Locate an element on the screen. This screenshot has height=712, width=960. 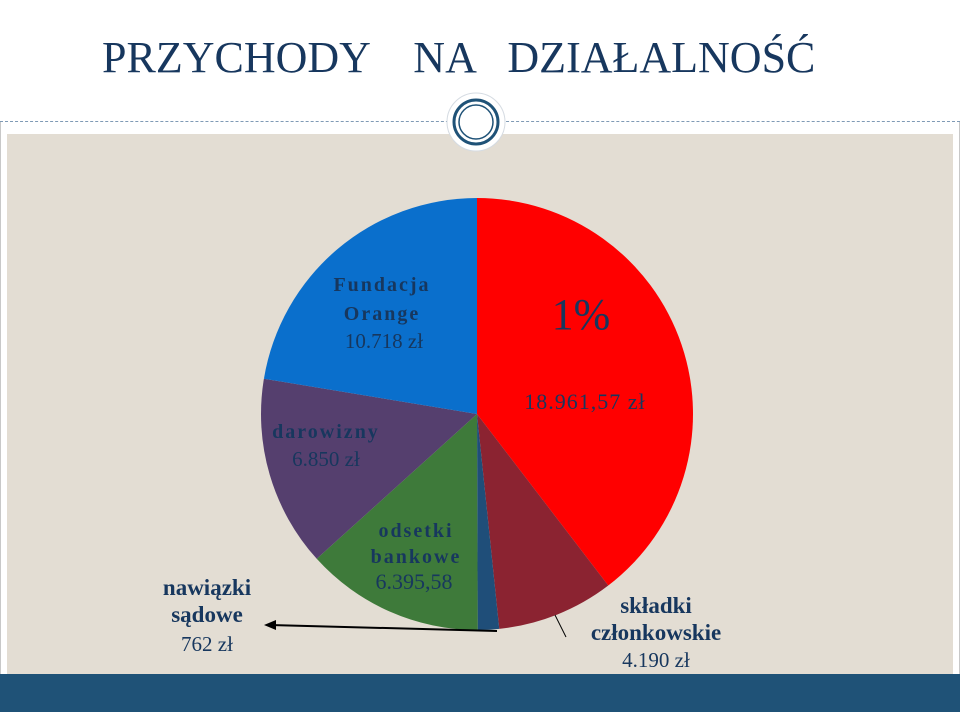
label-darowizny-value: 6.850 zł is located at coordinates (326, 459).